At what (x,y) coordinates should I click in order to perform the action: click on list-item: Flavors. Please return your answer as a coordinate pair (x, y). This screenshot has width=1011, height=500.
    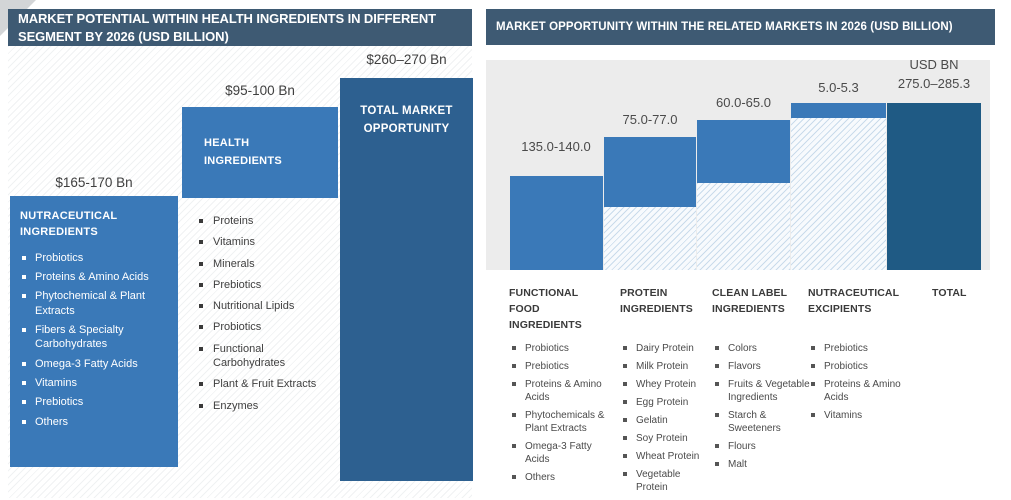
    Looking at the image, I should click on (762, 366).